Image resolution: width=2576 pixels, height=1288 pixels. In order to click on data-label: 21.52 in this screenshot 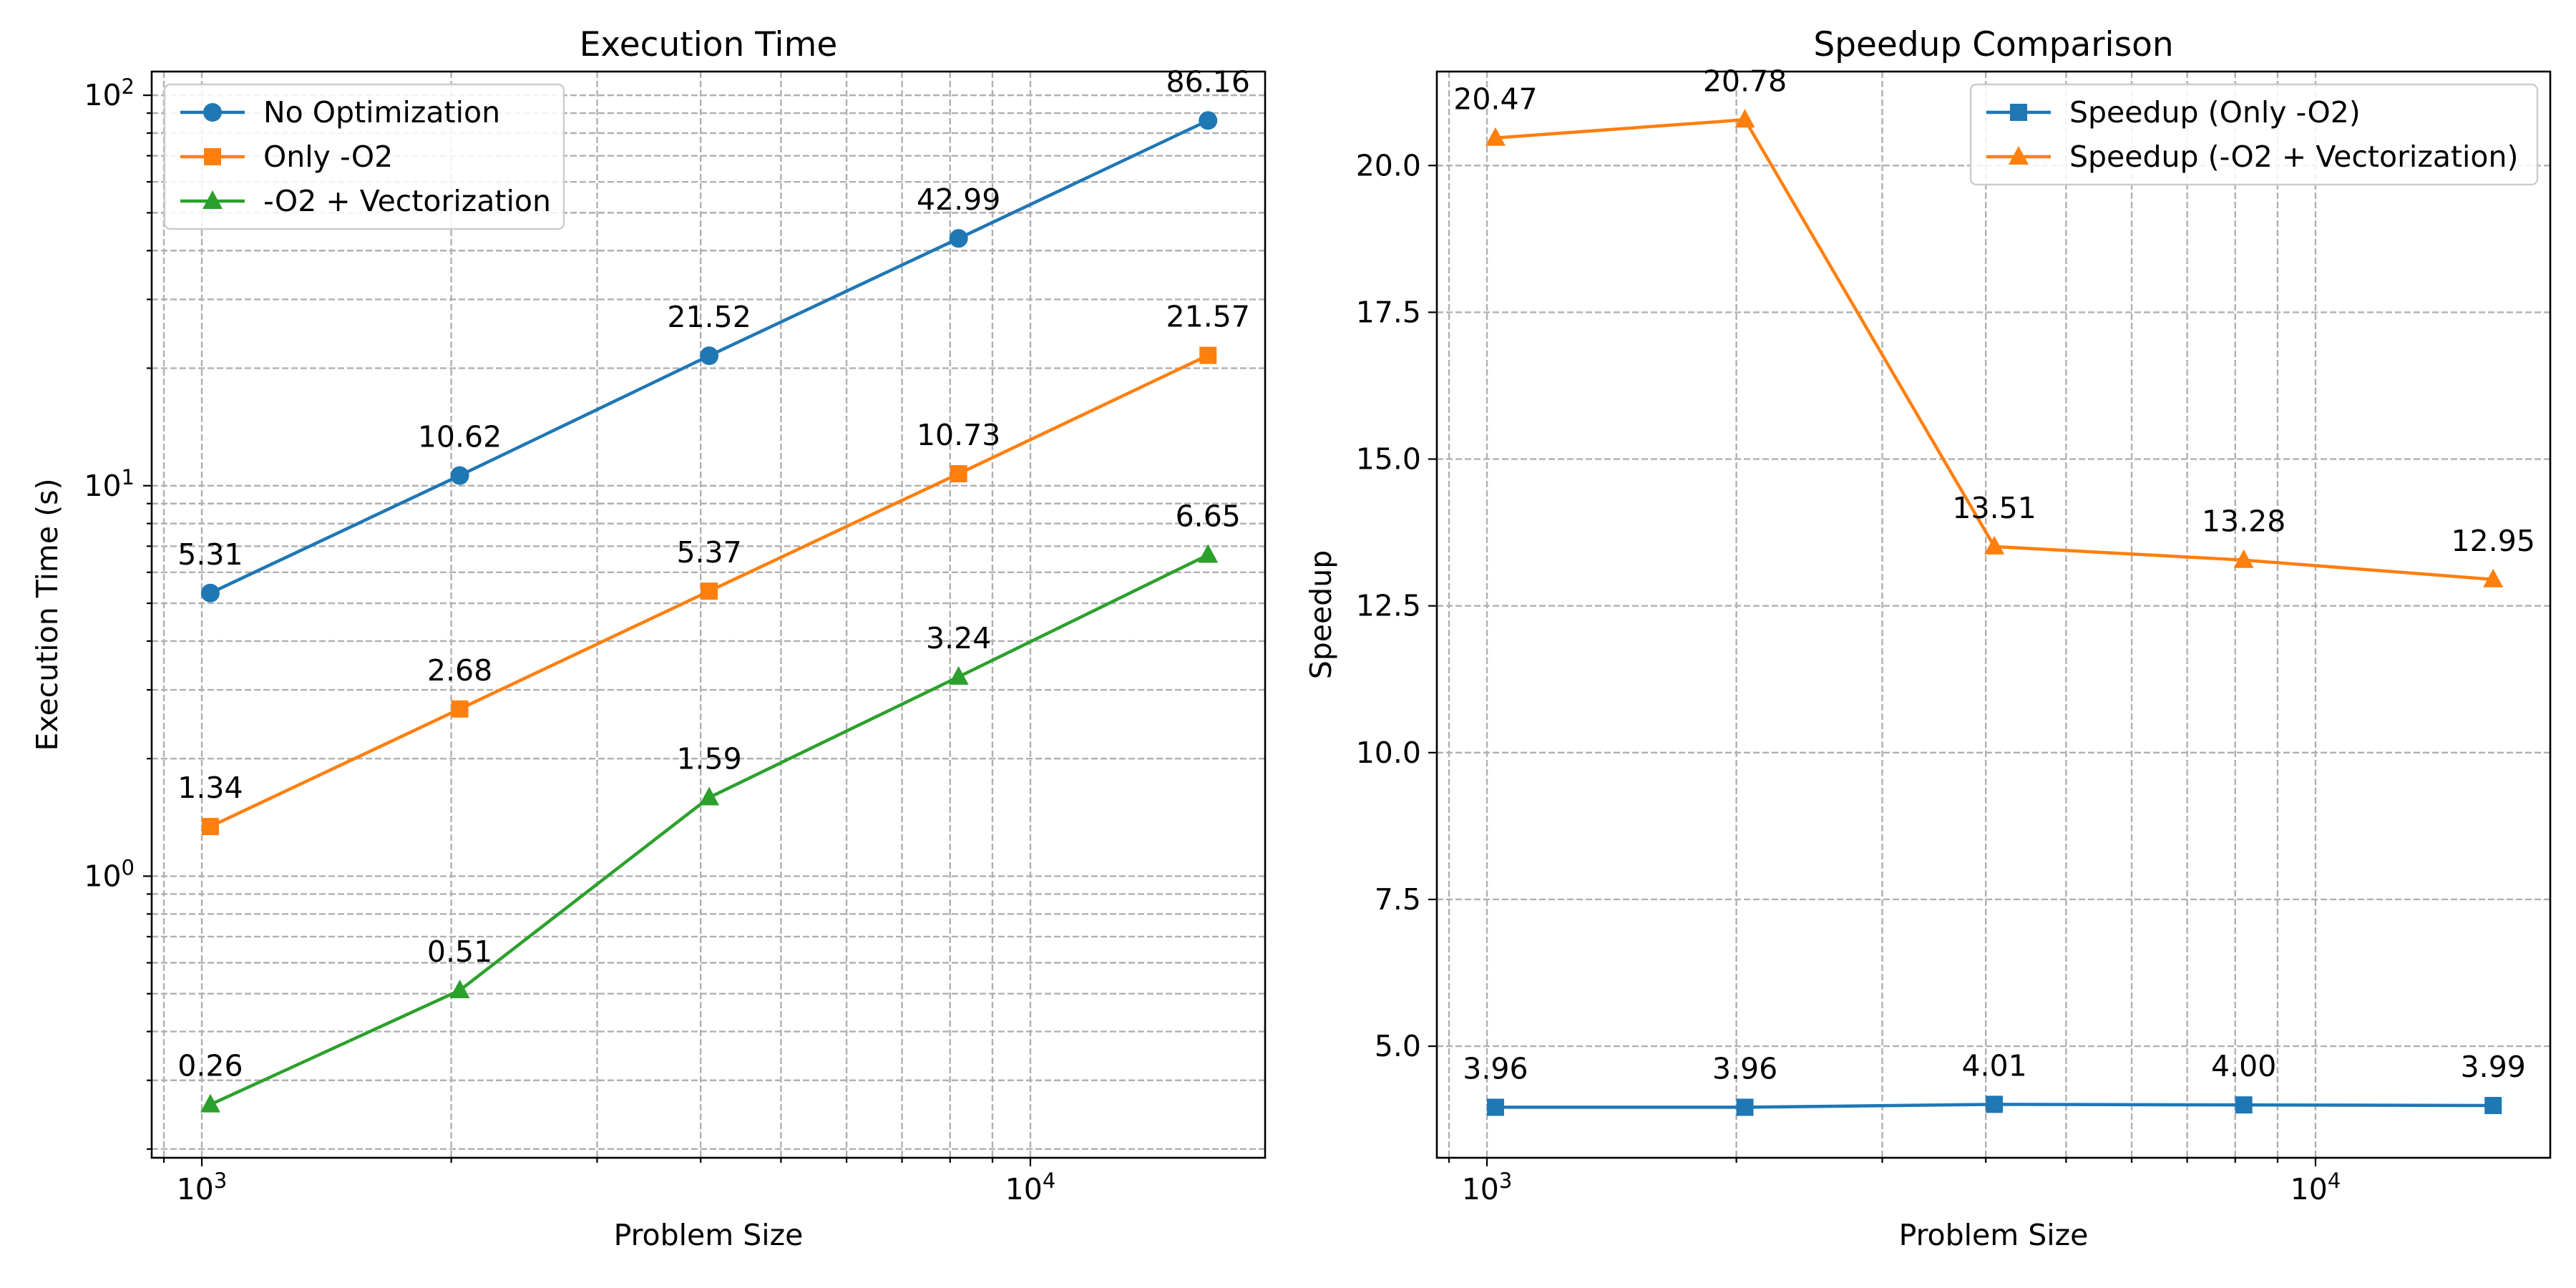, I will do `click(709, 317)`.